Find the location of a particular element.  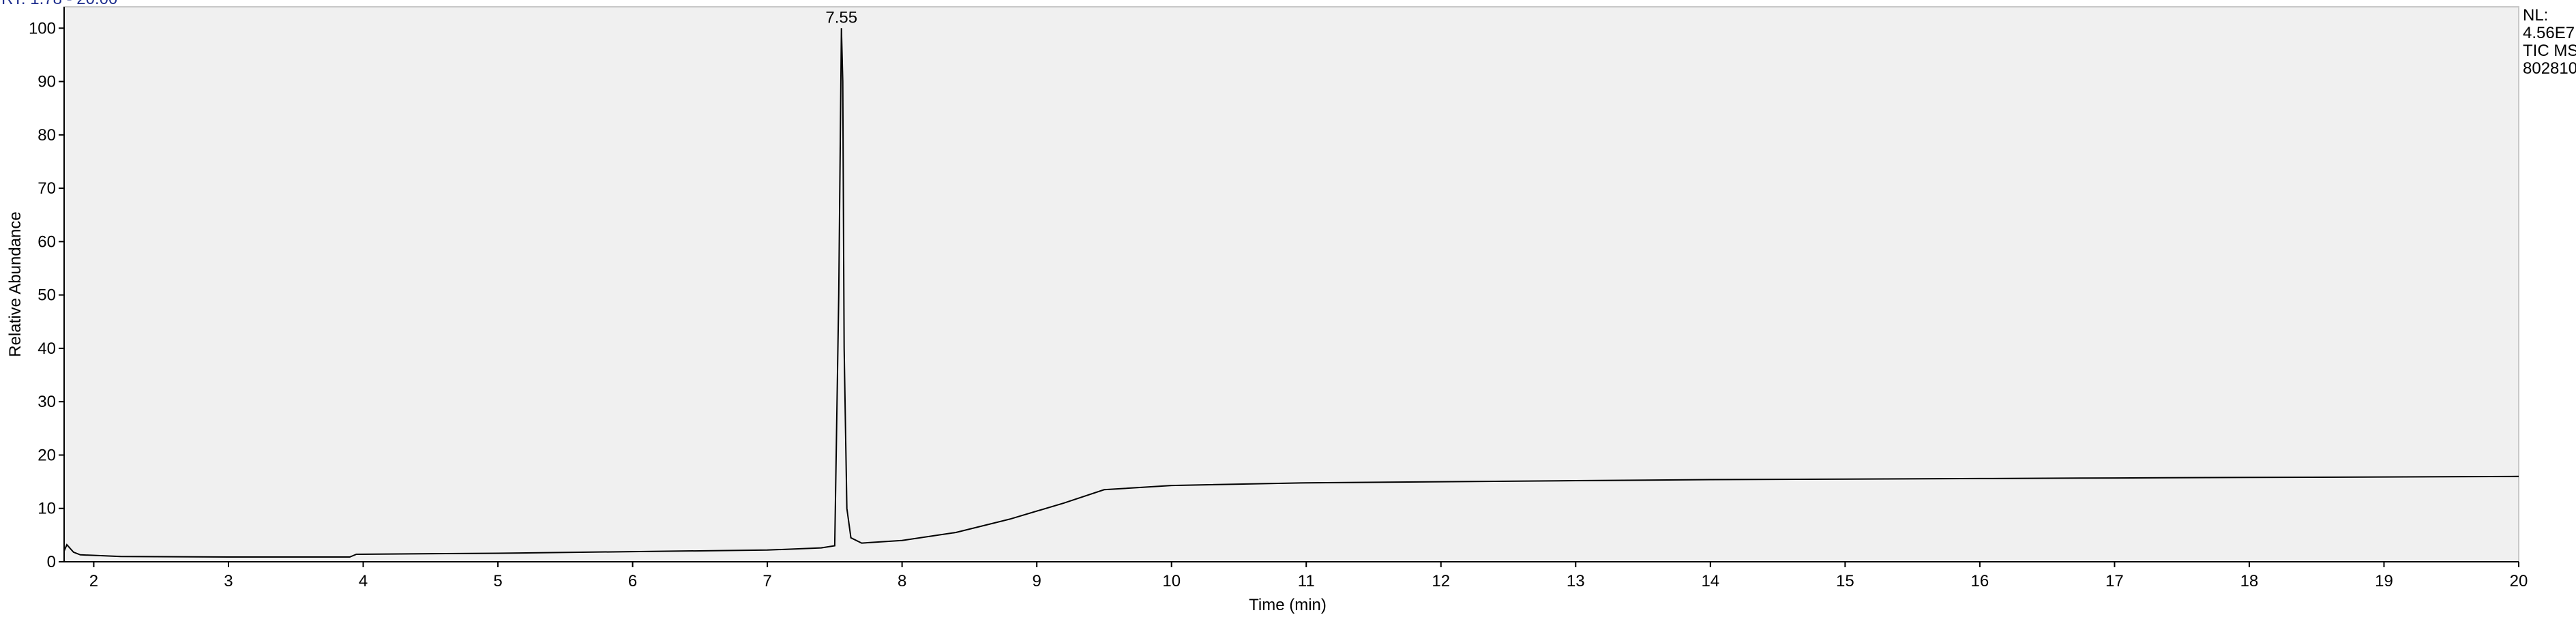

y-tick-label: 40 is located at coordinates (47, 349).